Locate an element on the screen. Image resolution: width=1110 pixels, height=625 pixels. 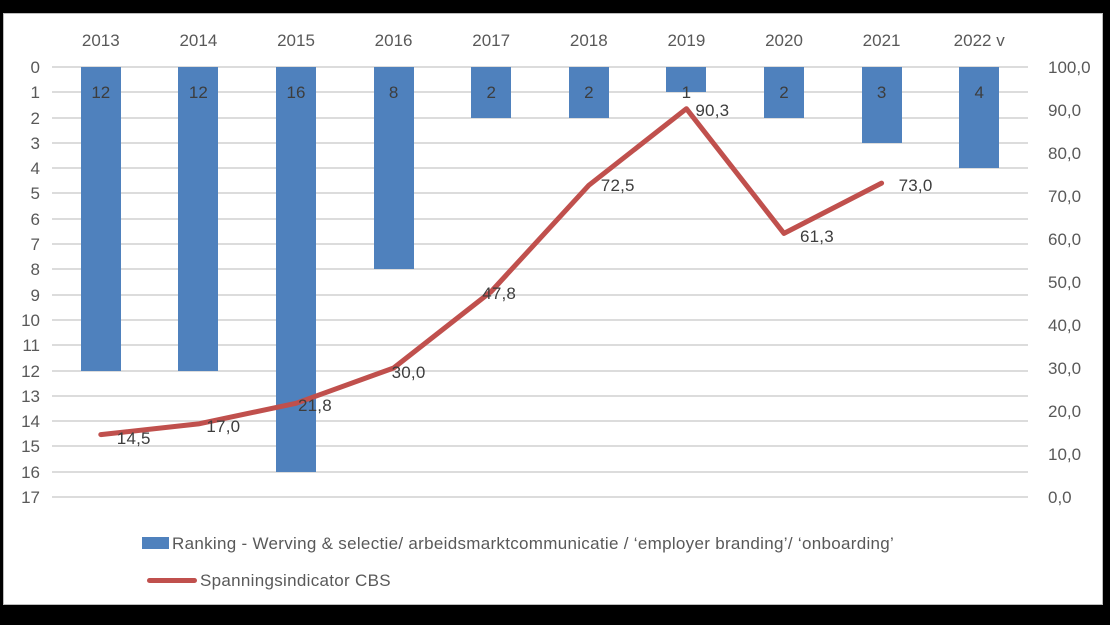
bar-value-label: 16 is located at coordinates (296, 92).